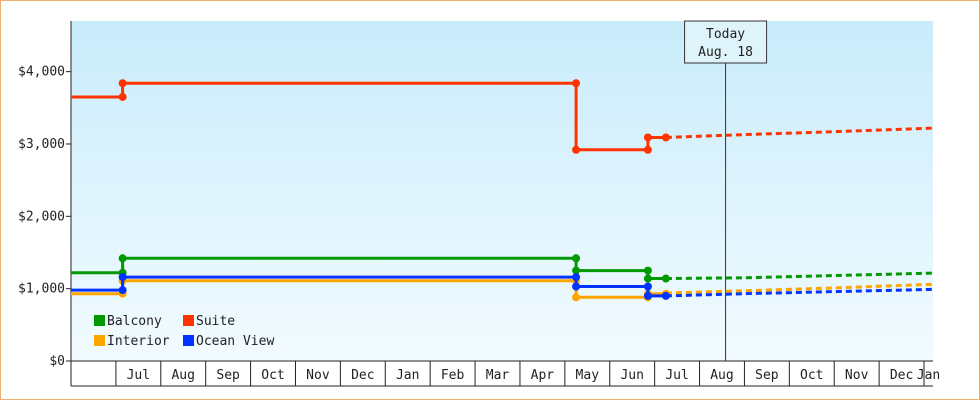 This screenshot has height=401, width=980. Describe the element at coordinates (498, 375) in the screenshot. I see `x-tick-label: Mar` at that location.